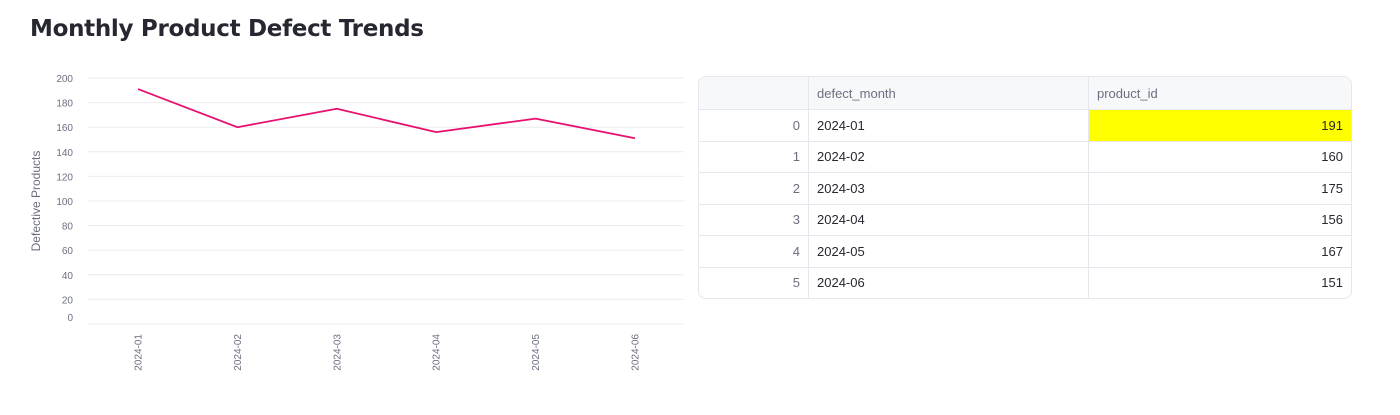 Image resolution: width=1400 pixels, height=415 pixels. Describe the element at coordinates (796, 283) in the screenshot. I see `row-index: 5` at that location.